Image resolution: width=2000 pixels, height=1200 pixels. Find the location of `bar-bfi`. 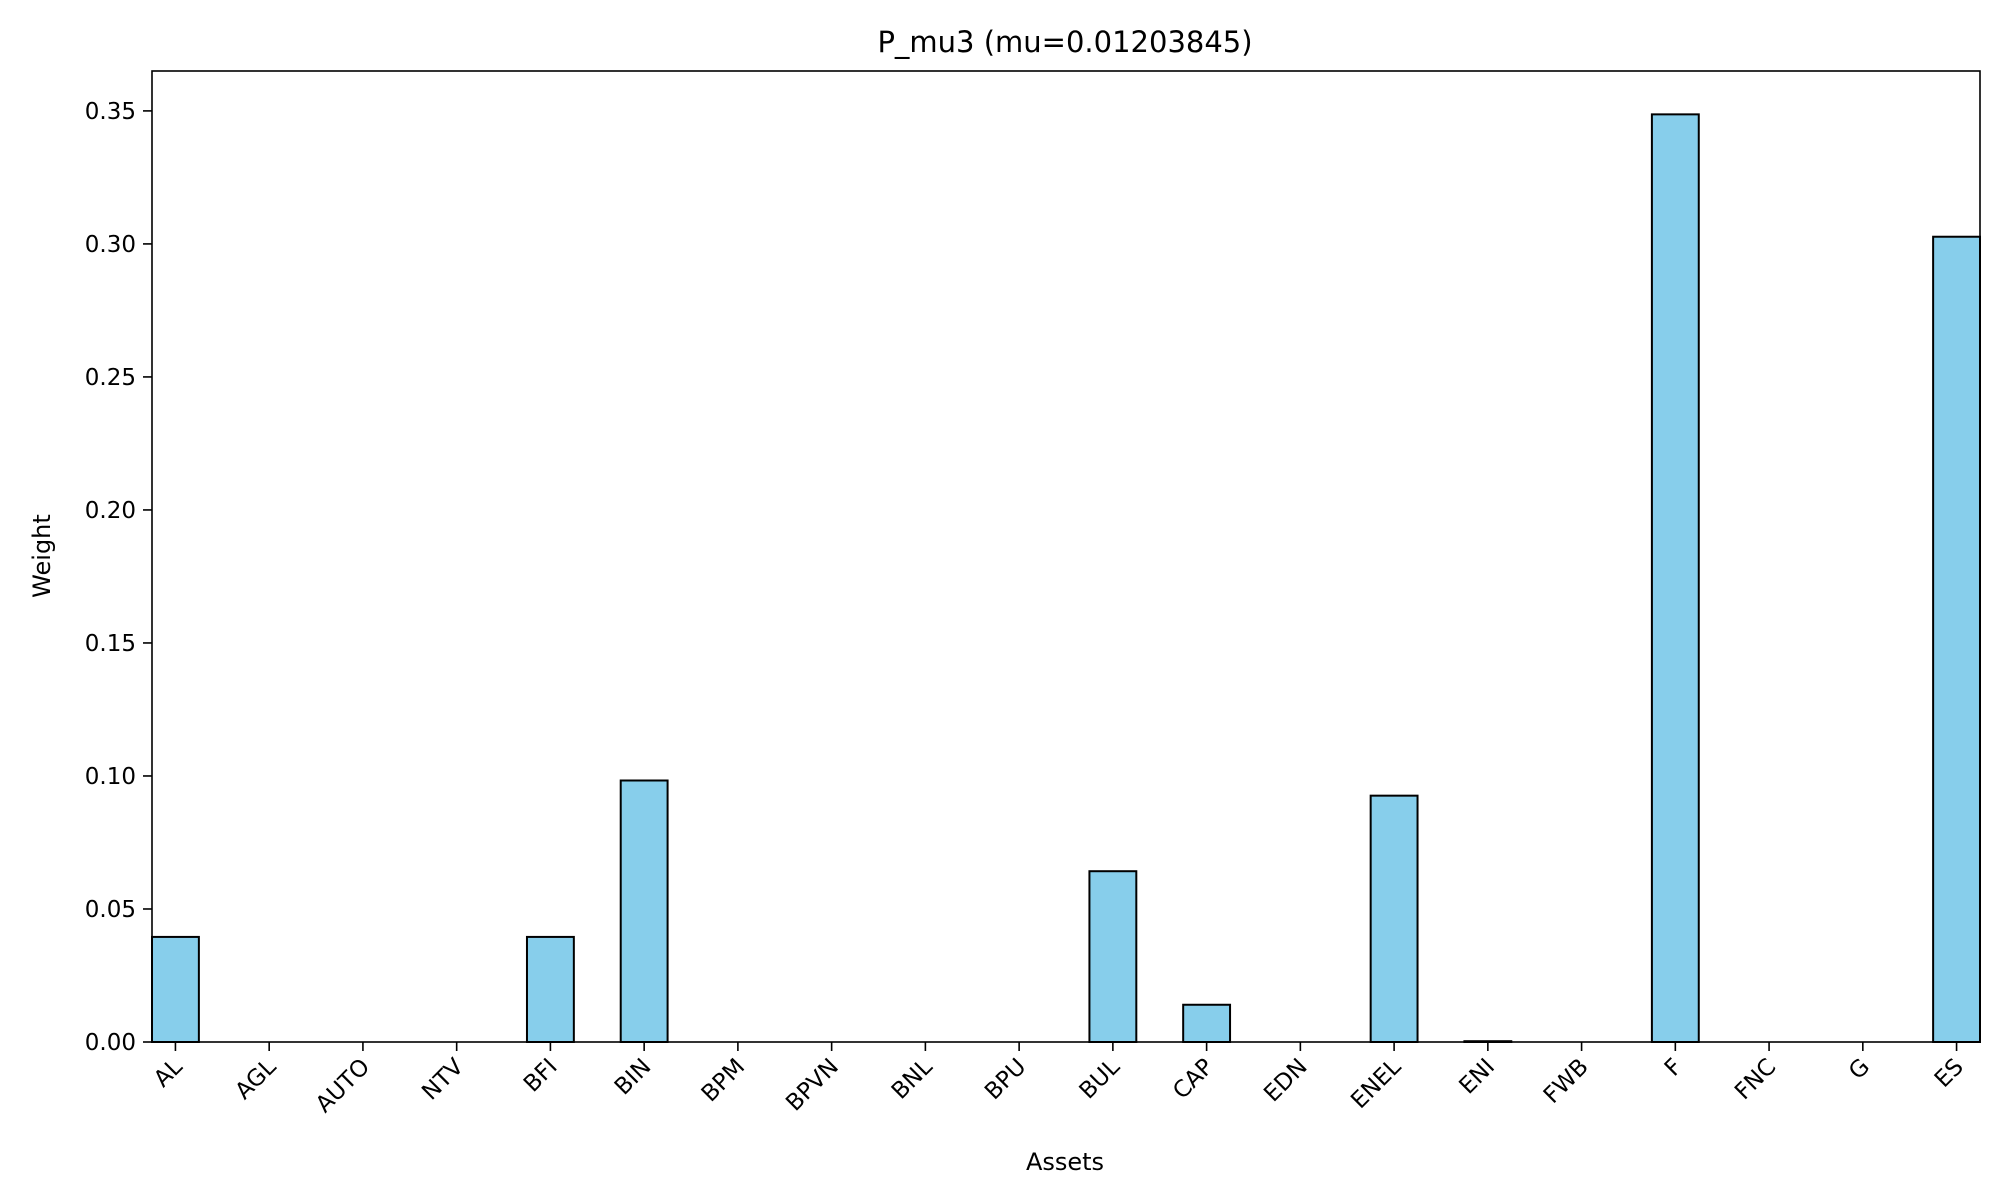

bar-bfi is located at coordinates (550, 989).